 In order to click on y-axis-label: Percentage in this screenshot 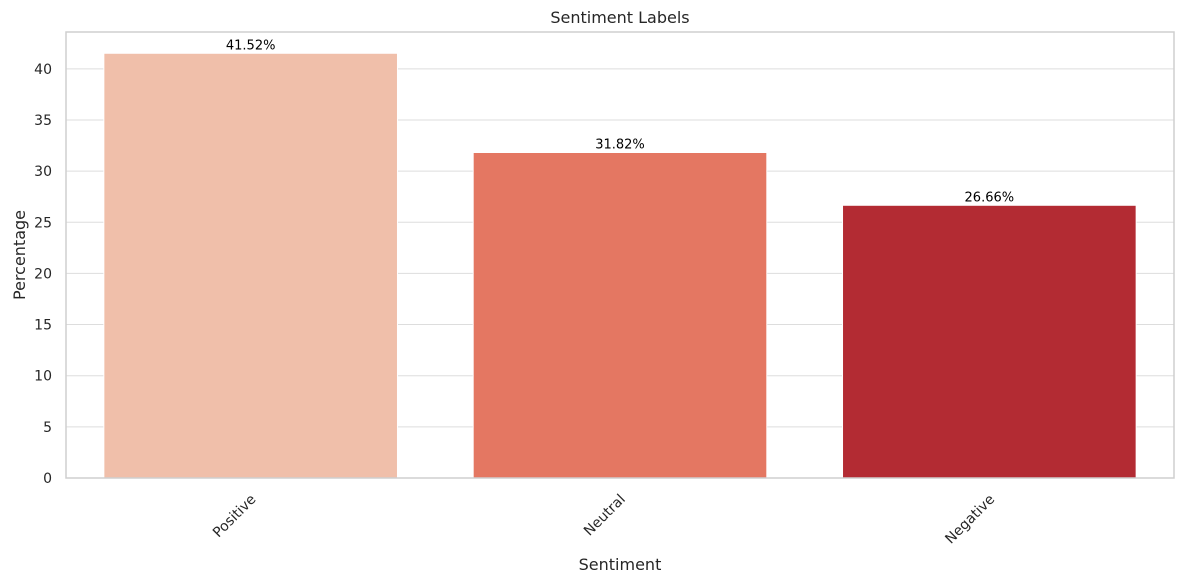, I will do `click(19, 255)`.